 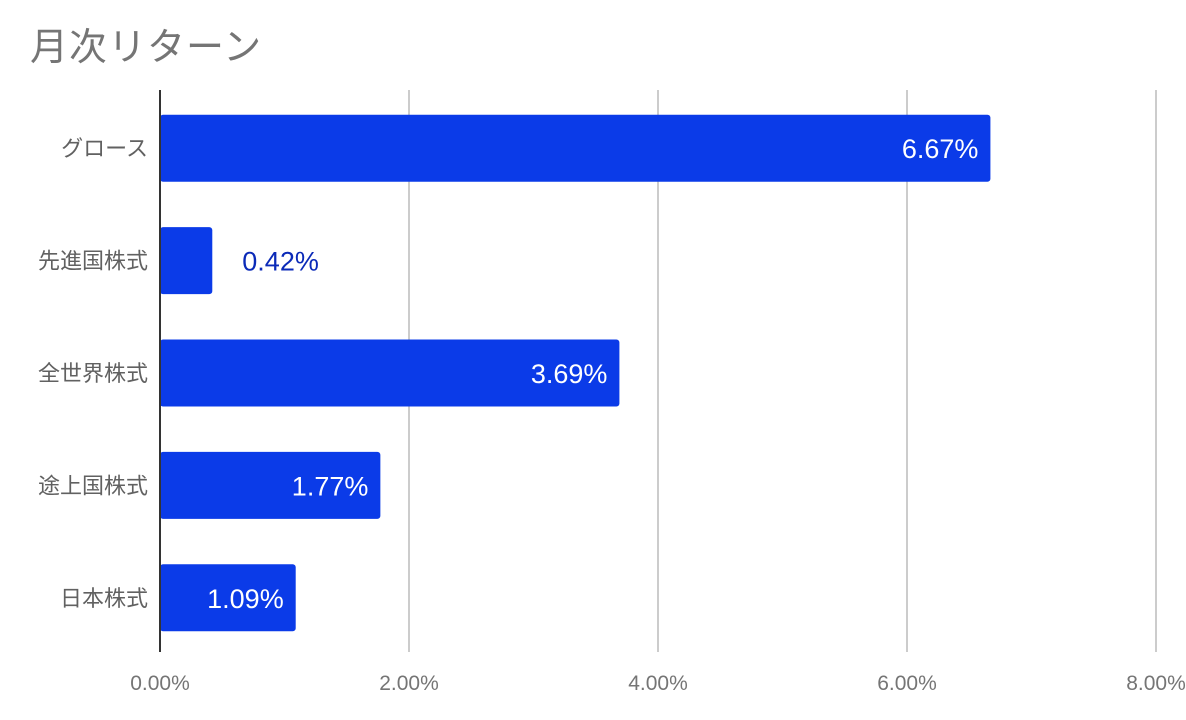 I want to click on data-label: 3.69%, so click(x=569, y=374).